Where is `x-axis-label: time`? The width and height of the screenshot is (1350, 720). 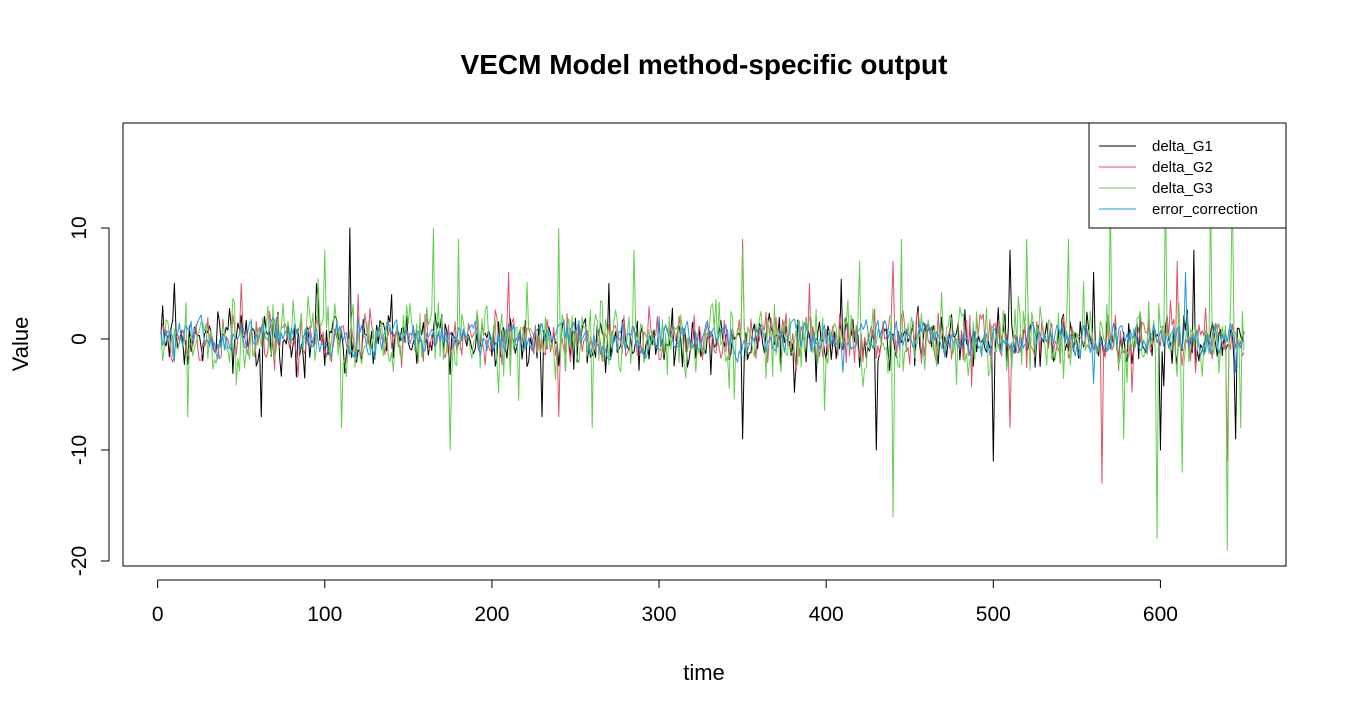
x-axis-label: time is located at coordinates (704, 672).